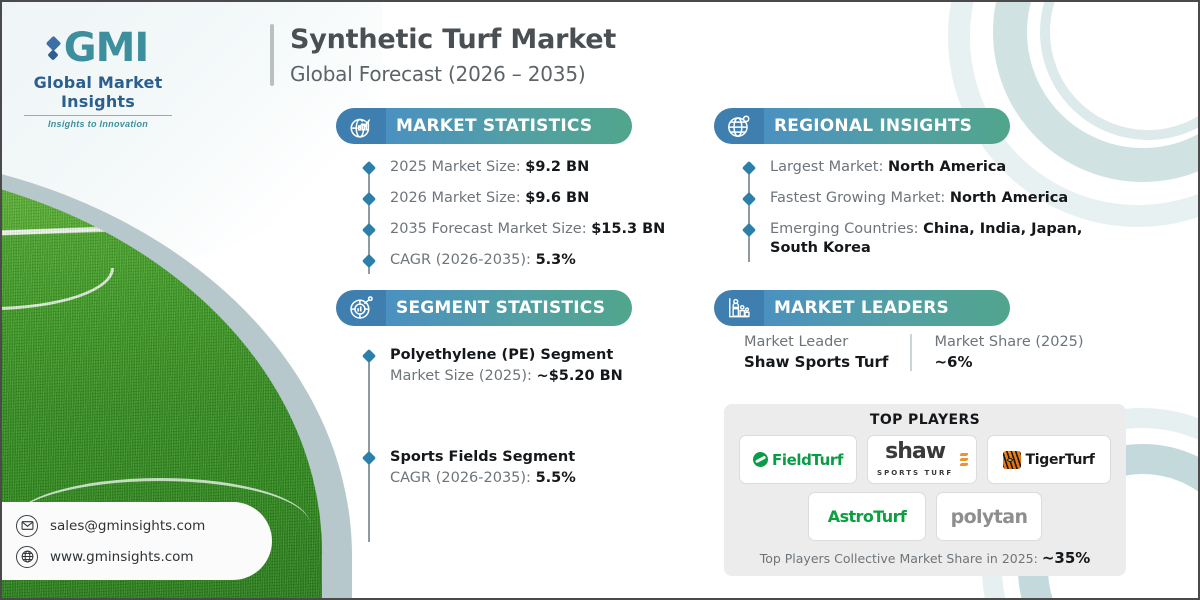  I want to click on company-name: polytan, so click(989, 516).